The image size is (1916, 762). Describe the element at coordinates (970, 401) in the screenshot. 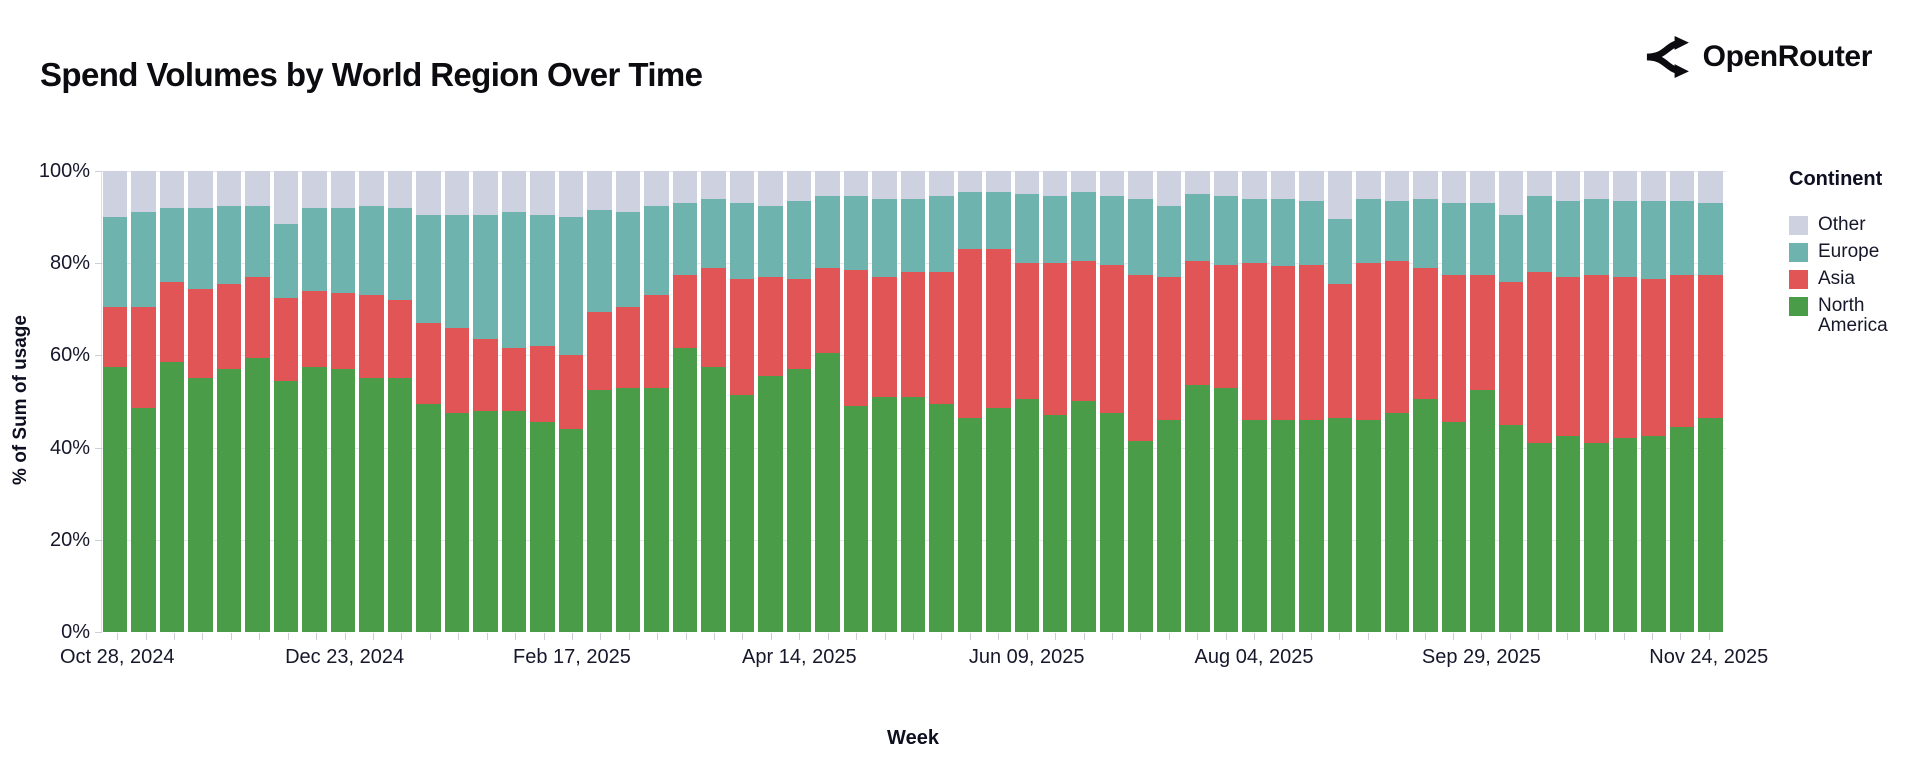

I see `bar-may-26-2025` at that location.